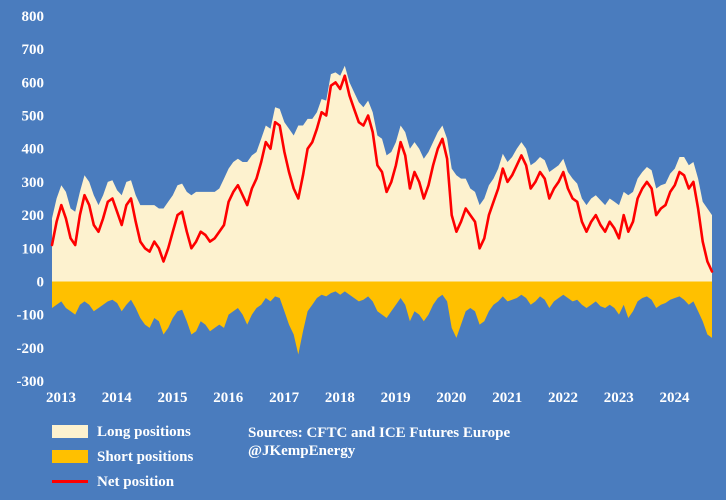 The image size is (726, 500). What do you see at coordinates (302, 451) in the screenshot?
I see `credit-line: @JKempEnergy` at bounding box center [302, 451].